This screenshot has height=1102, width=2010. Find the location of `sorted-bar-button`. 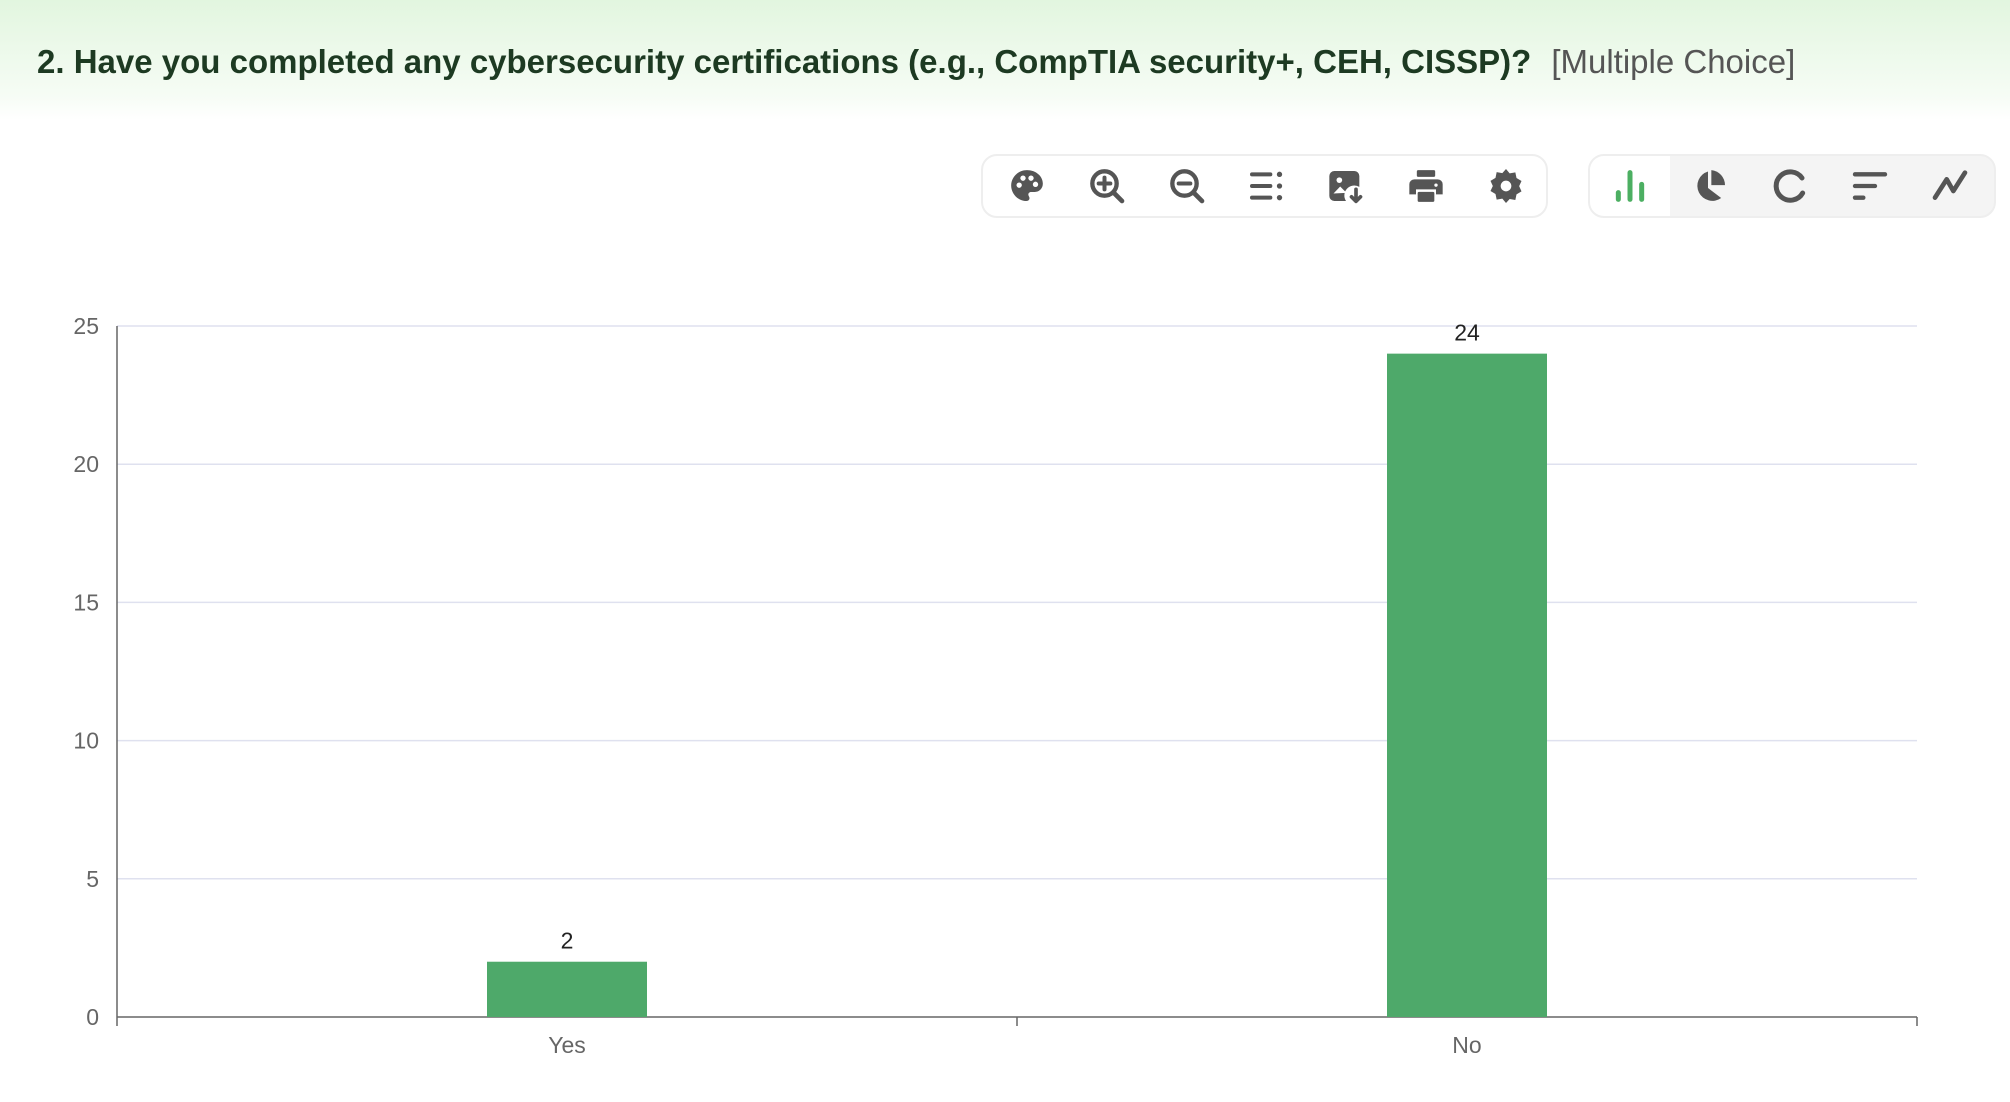

sorted-bar-button is located at coordinates (1870, 186).